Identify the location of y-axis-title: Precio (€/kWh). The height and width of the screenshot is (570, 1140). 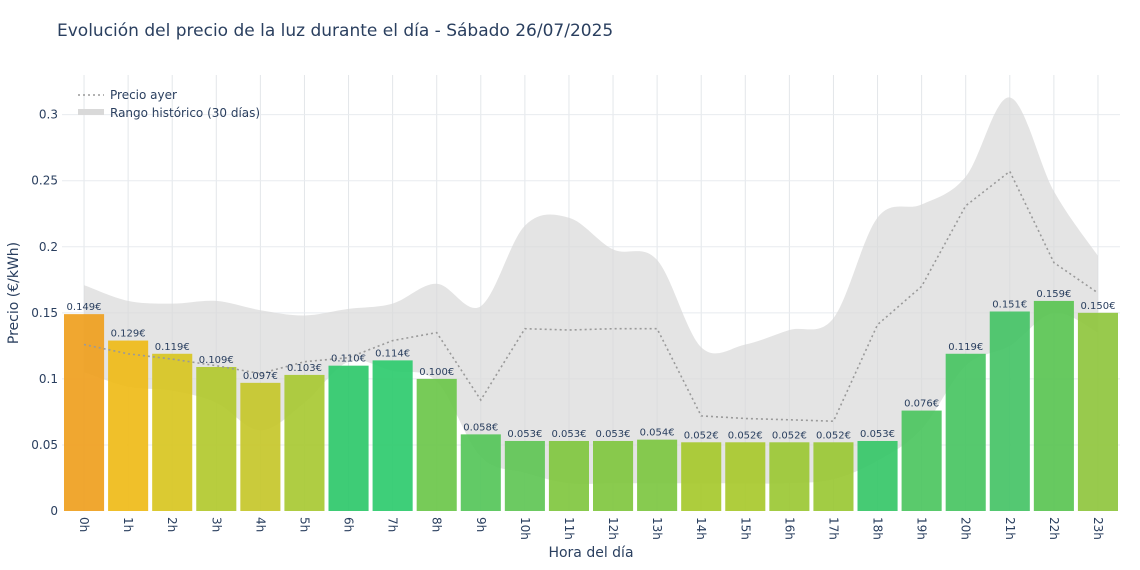
(14, 293).